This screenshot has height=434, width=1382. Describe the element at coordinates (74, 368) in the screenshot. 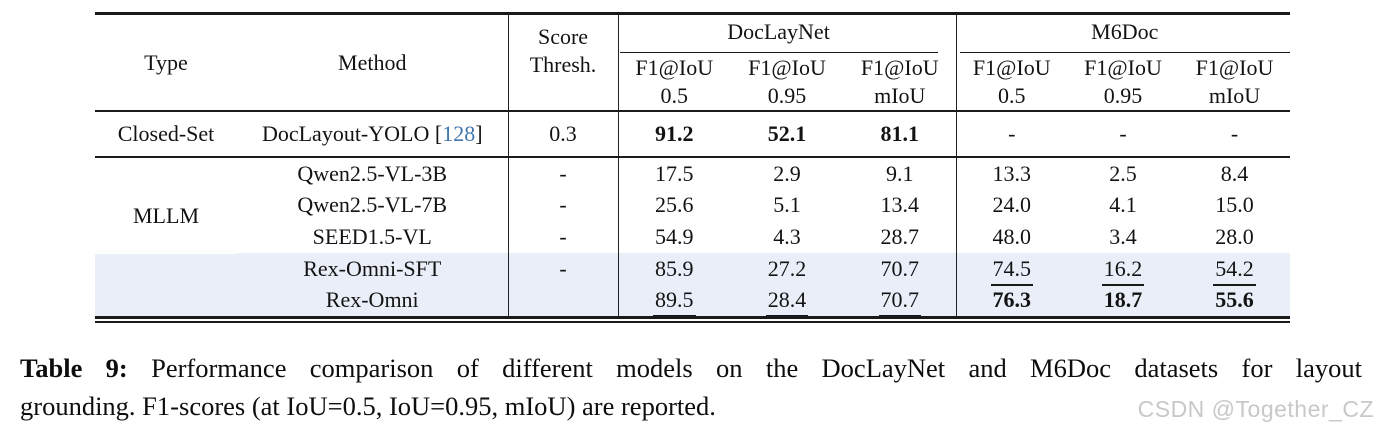

I see `caption-label: Table 9:` at that location.